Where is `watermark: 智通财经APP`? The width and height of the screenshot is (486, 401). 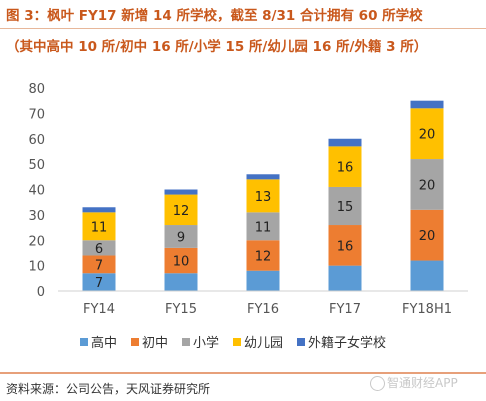
watermark: 智通财经APP is located at coordinates (414, 382).